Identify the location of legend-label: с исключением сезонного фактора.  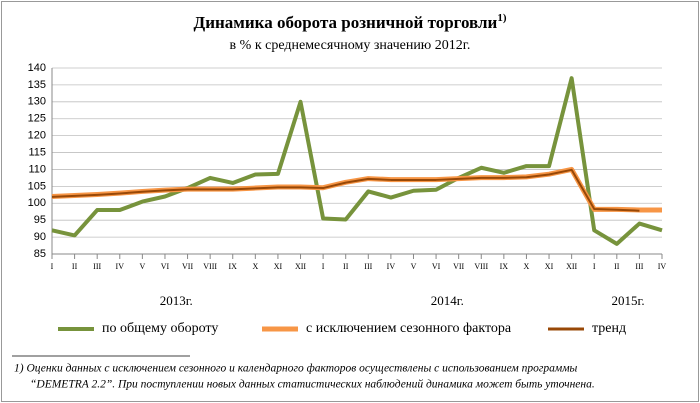
(409, 328).